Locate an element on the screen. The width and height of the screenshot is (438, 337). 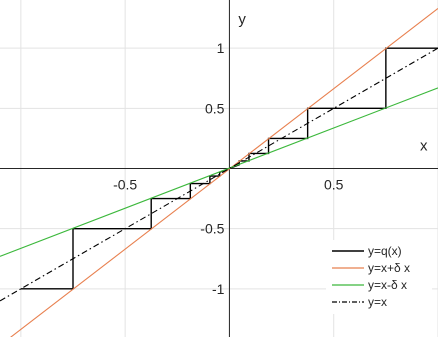
legend-label: y=x+δ x is located at coordinates (389, 268).